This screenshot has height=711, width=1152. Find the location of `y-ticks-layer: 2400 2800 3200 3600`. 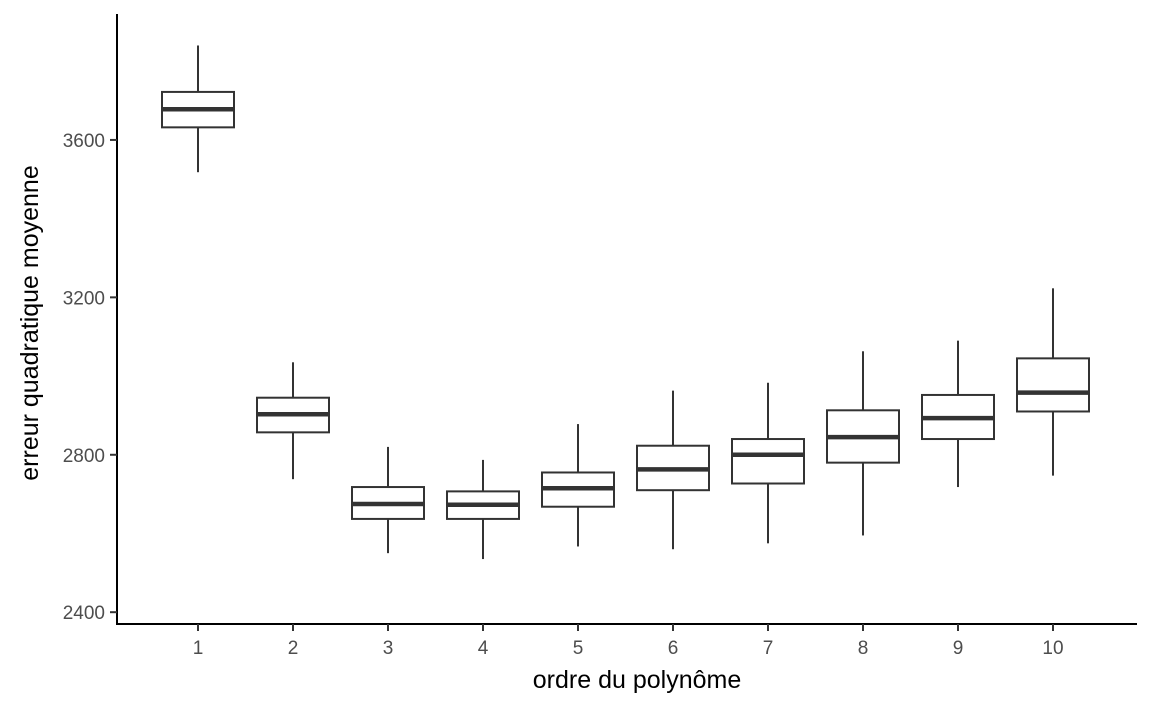

y-ticks-layer: 2400 2800 3200 3600 is located at coordinates (90, 377).